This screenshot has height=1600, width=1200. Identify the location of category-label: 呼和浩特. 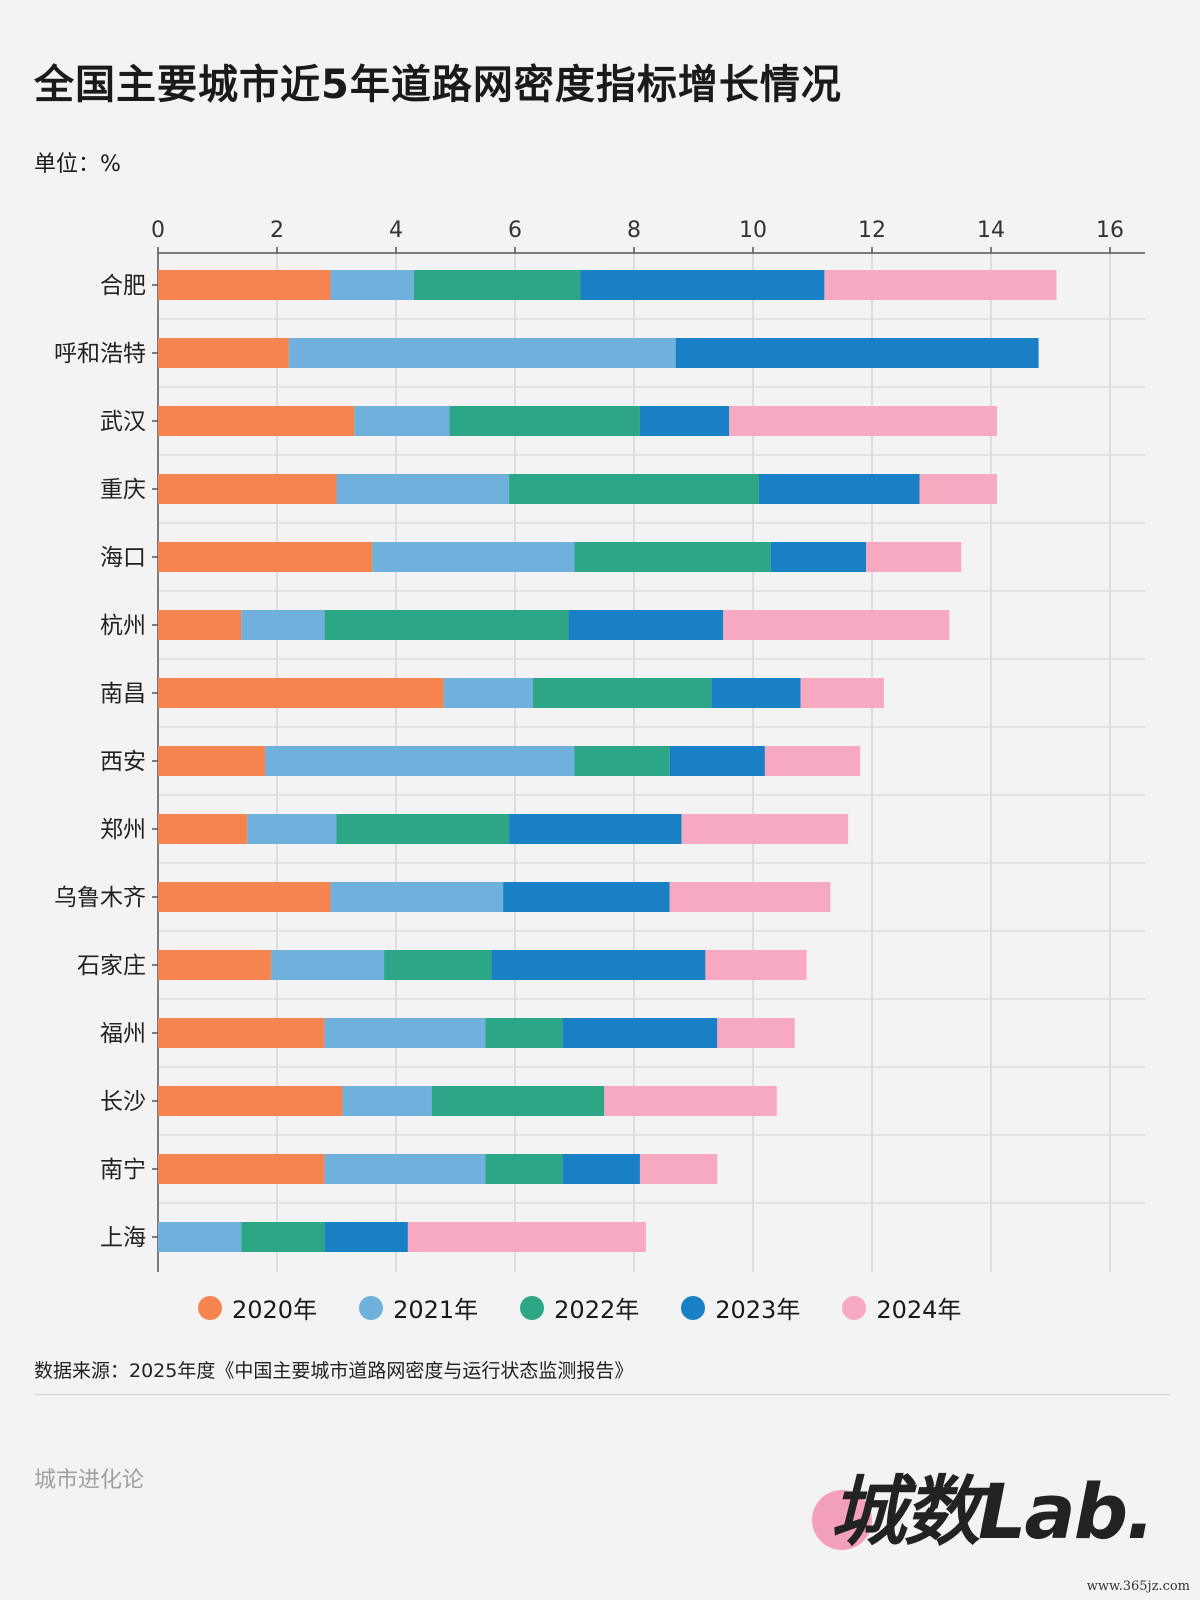
(100, 354).